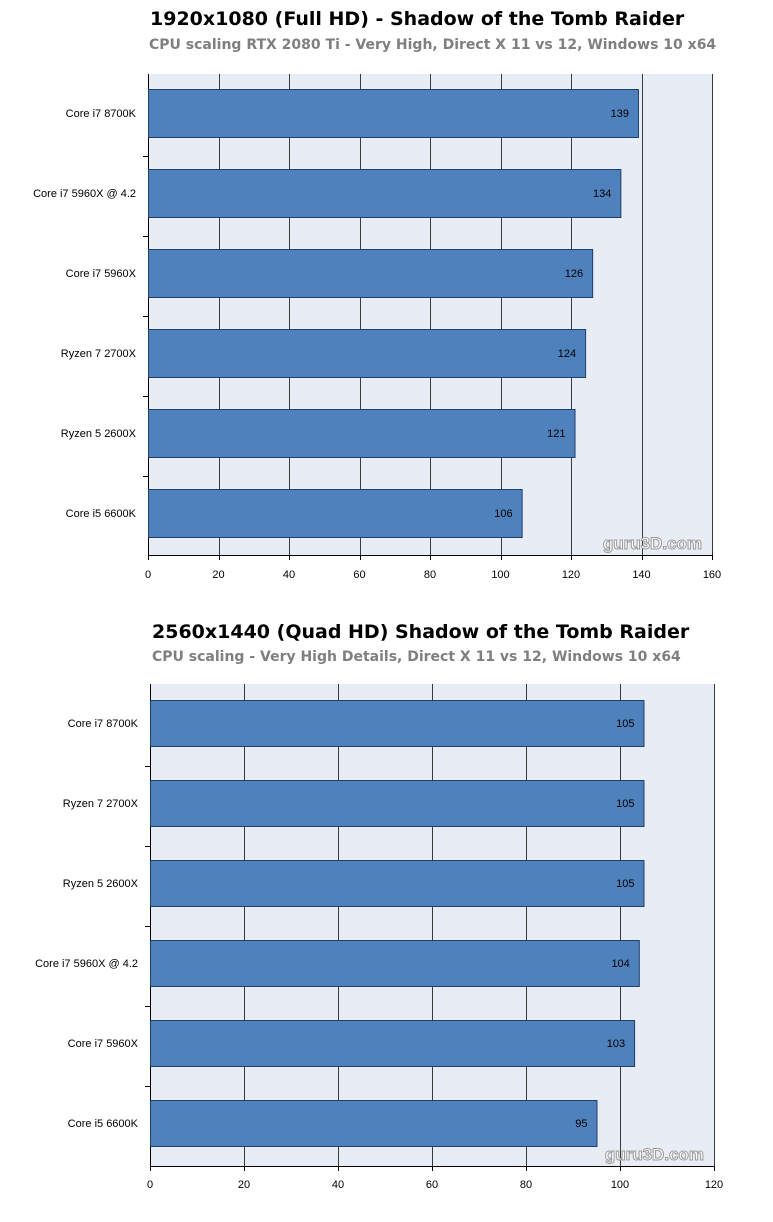 The width and height of the screenshot is (773, 1222). What do you see at coordinates (567, 354) in the screenshot?
I see `bar-value-label: 124` at bounding box center [567, 354].